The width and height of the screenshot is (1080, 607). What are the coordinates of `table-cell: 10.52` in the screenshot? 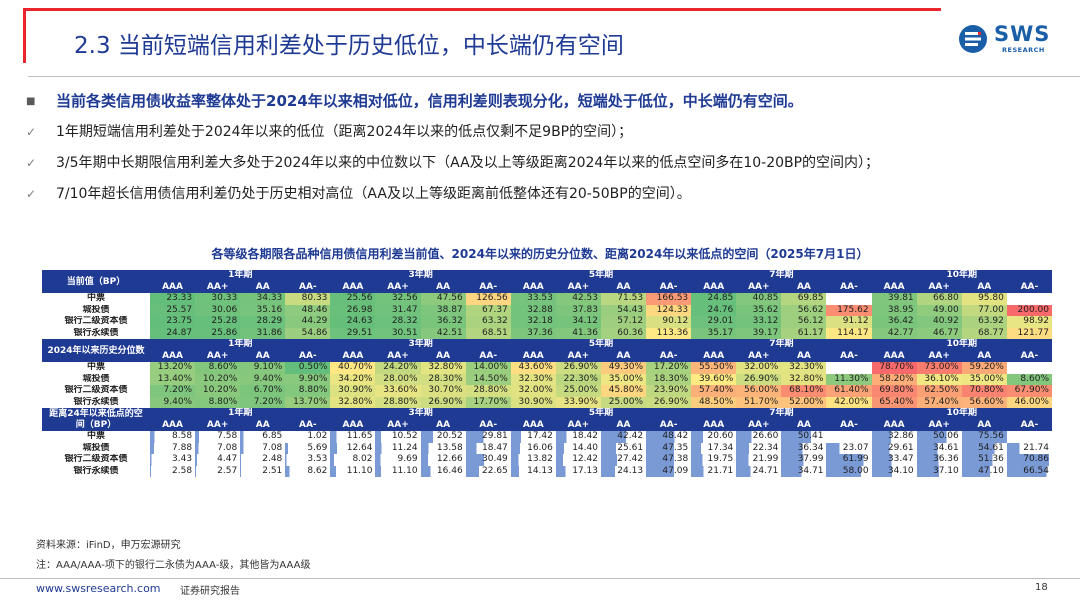 It's located at (398, 437).